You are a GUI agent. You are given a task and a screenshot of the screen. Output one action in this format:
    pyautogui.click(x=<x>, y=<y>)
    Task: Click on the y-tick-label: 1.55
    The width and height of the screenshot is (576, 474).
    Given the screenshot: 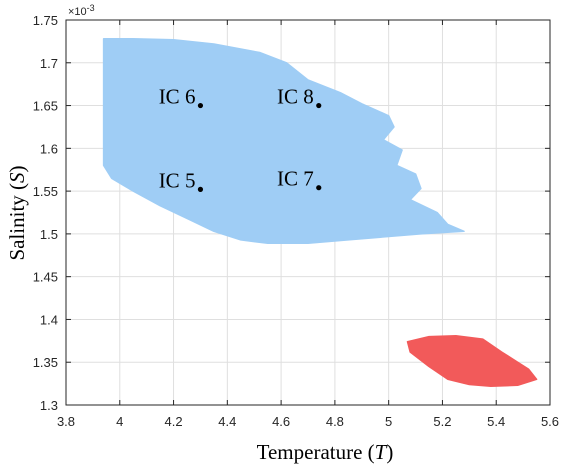 What is the action you would take?
    pyautogui.click(x=45, y=191)
    